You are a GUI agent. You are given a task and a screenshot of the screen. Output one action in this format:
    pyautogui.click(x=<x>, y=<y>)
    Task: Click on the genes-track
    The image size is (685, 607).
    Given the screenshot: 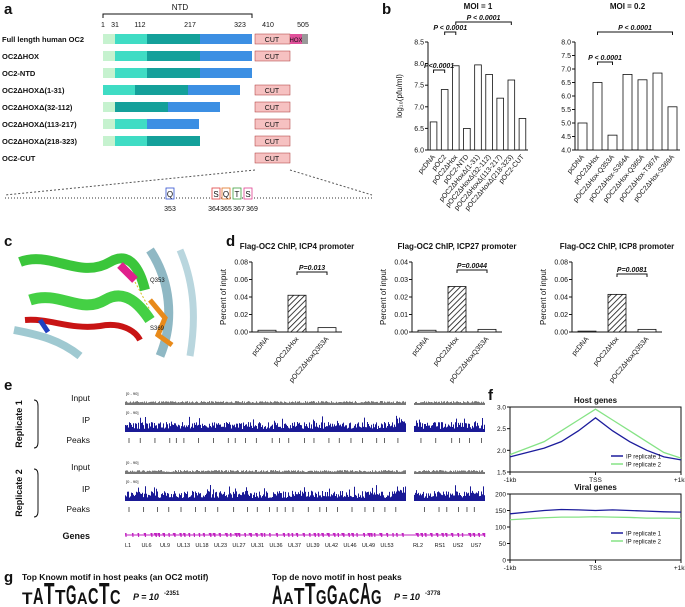 What is the action you would take?
    pyautogui.click(x=305, y=535)
    